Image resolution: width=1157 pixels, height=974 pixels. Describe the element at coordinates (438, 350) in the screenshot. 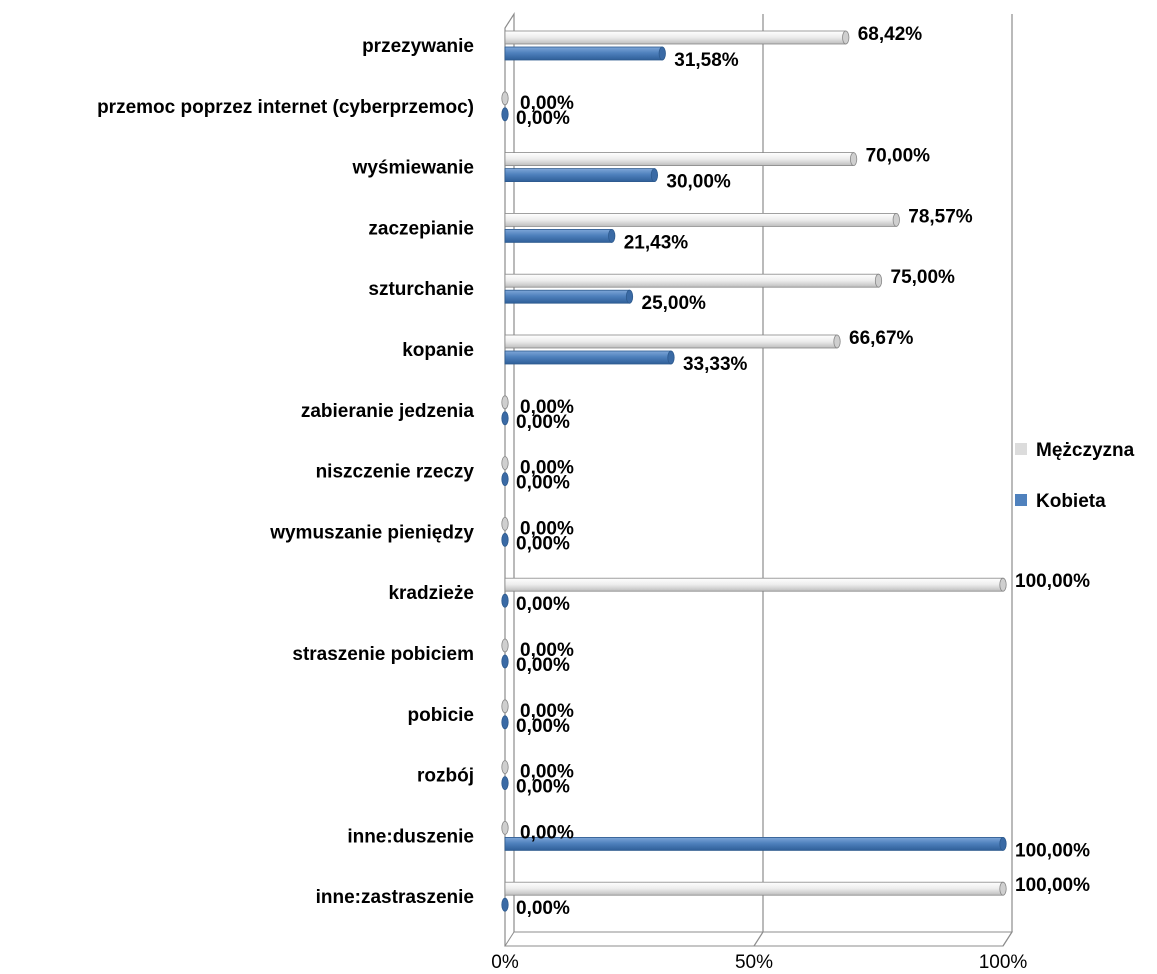

I see `category-label: kopanie` at that location.